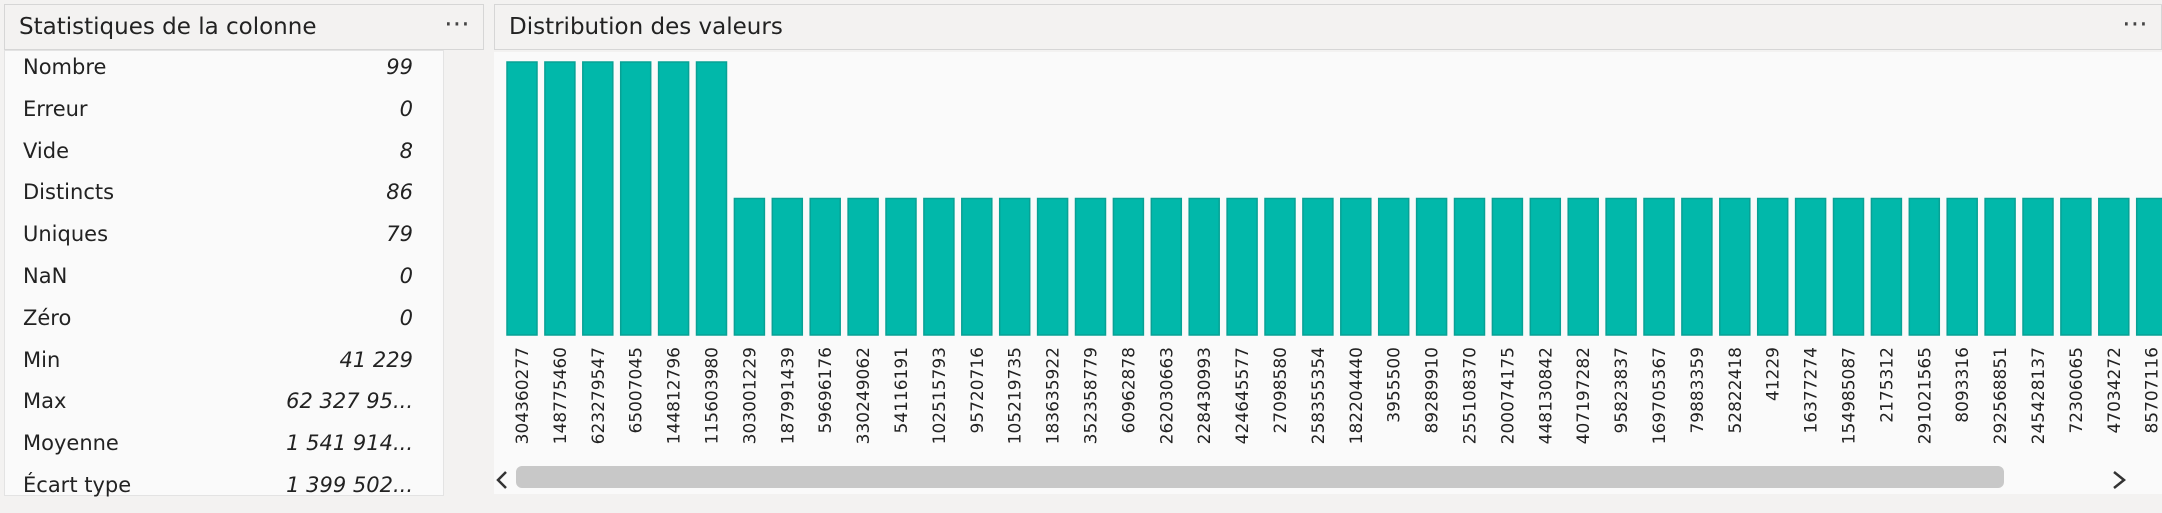 This screenshot has width=2162, height=513. I want to click on x-tick-label: 105219735, so click(1016, 395).